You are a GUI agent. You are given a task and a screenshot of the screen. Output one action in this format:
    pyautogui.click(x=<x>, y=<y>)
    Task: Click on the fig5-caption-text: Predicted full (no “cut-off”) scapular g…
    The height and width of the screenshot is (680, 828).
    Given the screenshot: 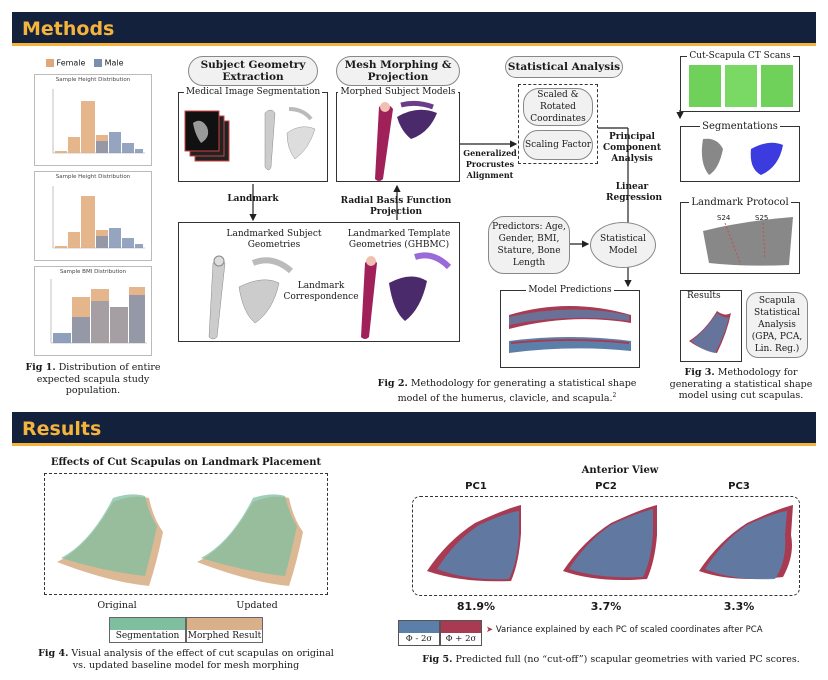 What is the action you would take?
    pyautogui.click(x=626, y=659)
    